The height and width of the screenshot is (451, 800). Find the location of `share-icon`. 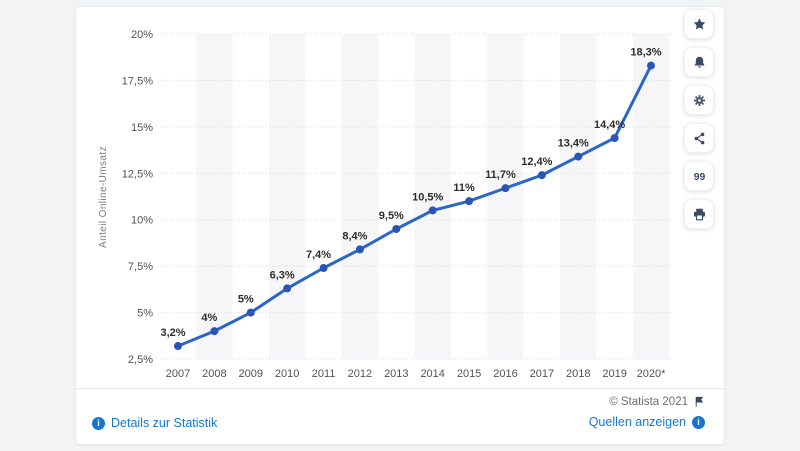

share-icon is located at coordinates (699, 138).